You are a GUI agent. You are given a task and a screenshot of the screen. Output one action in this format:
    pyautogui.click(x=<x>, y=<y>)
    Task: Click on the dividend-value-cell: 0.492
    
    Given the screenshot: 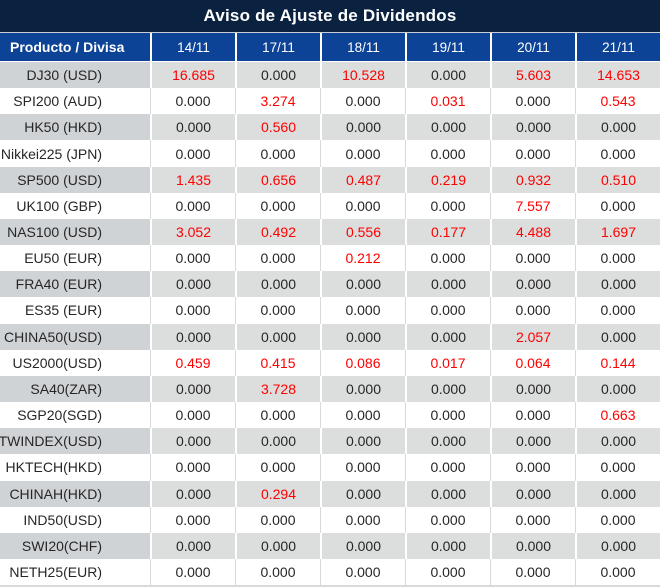 What is the action you would take?
    pyautogui.click(x=277, y=232)
    